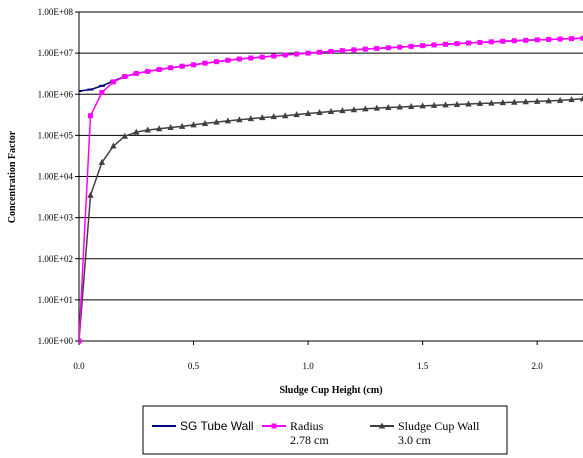 This screenshot has width=583, height=458. I want to click on x-tick-label: 1.0, so click(308, 366).